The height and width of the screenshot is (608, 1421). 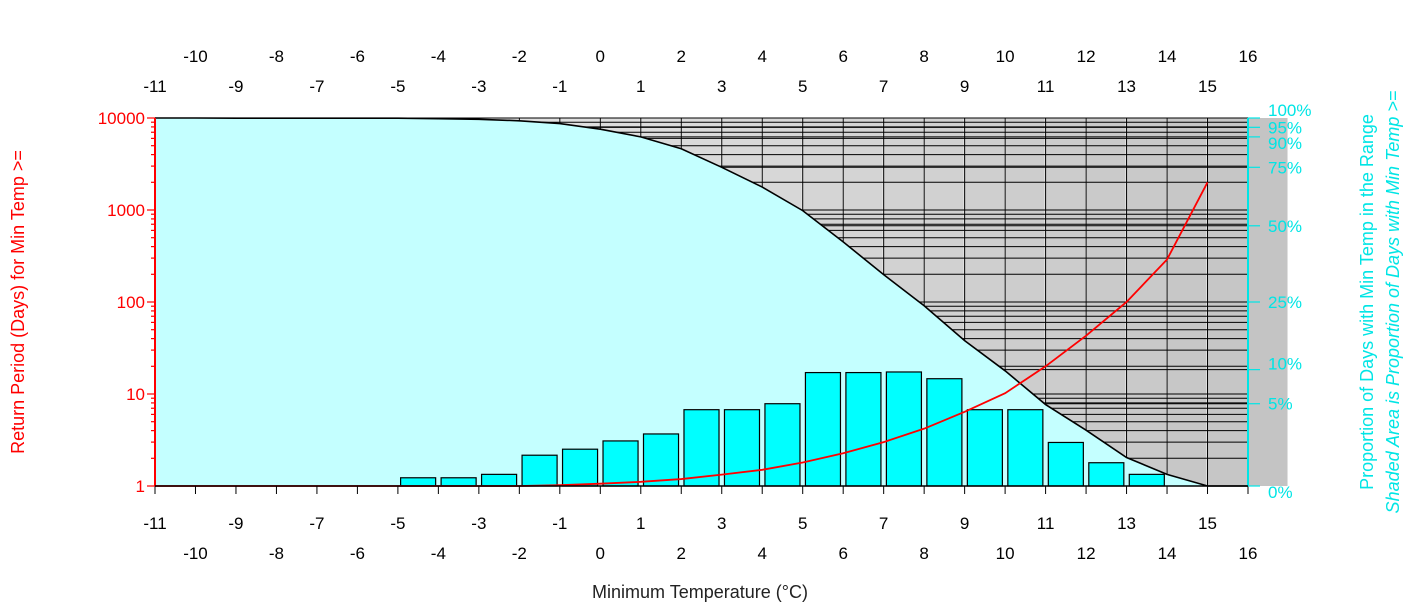 I want to click on x-tick-label-bottom-inner: -11, so click(x=154, y=523).